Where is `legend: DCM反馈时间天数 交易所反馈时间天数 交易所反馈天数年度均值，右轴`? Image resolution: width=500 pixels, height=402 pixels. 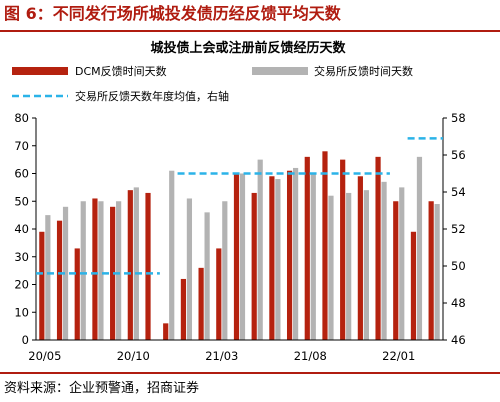
legend: DCM反馈时间天数 交易所反馈时间天数 交易所反馈天数年度均值，右轴 is located at coordinates (212, 83).